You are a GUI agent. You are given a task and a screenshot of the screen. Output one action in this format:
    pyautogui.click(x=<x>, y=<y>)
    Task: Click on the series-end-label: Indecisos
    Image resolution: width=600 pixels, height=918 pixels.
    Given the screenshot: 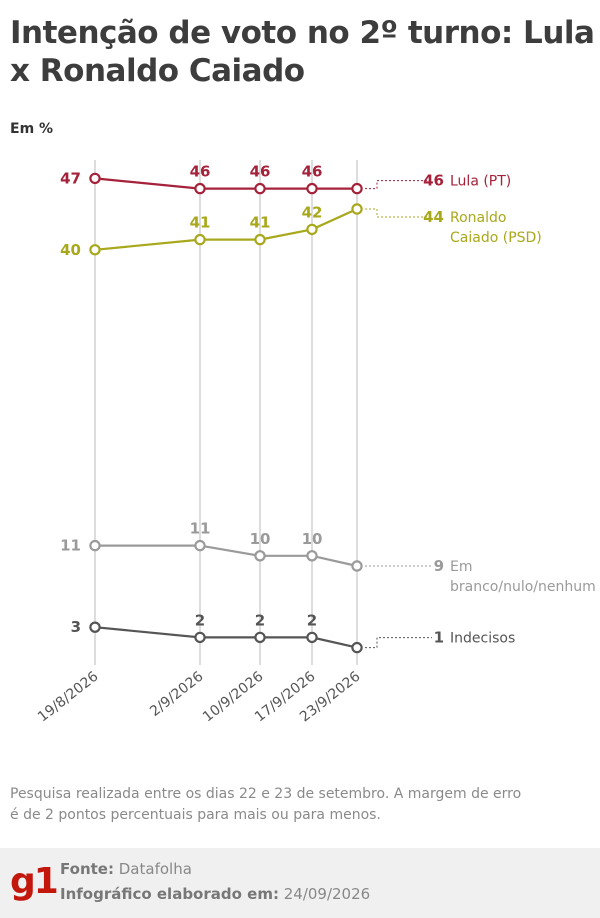 What is the action you would take?
    pyautogui.click(x=482, y=639)
    